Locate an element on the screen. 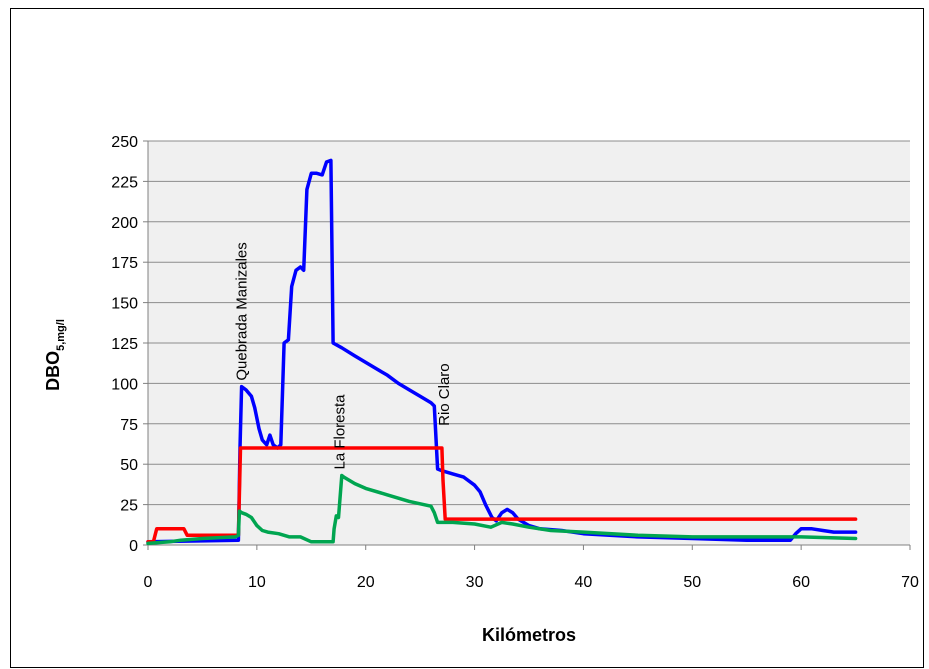  x-axis-title: Kilómetros is located at coordinates (529, 635).